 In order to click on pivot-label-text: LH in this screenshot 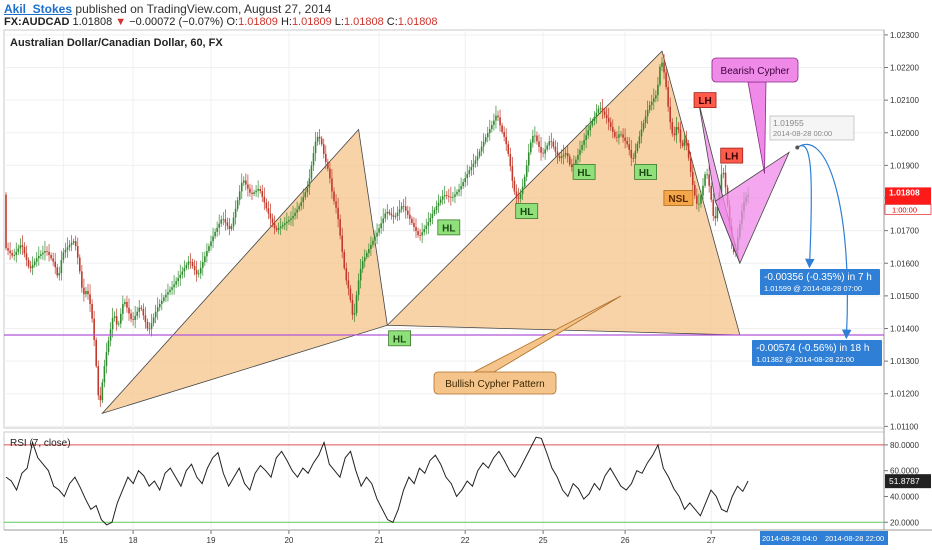, I will do `click(731, 157)`.